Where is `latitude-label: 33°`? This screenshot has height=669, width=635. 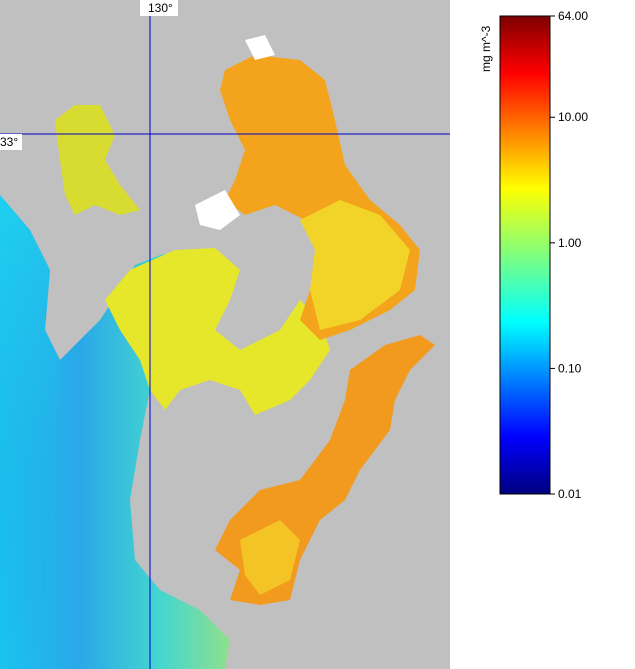 latitude-label: 33° is located at coordinates (9, 142).